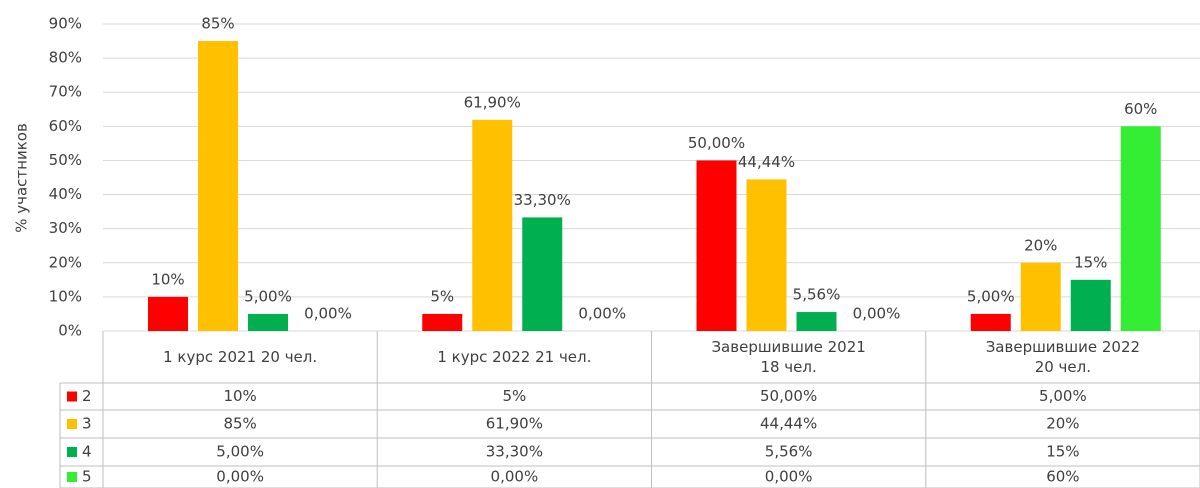 This screenshot has width=1200, height=488. I want to click on data-label: 61,90%, so click(492, 102).